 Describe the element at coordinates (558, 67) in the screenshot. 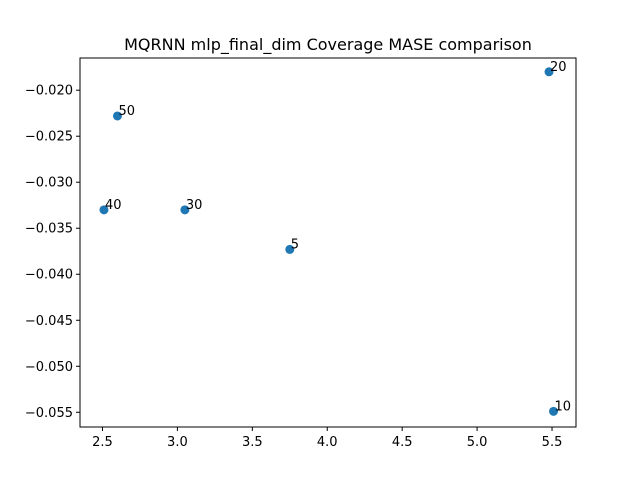

I see `point-label: 20` at that location.